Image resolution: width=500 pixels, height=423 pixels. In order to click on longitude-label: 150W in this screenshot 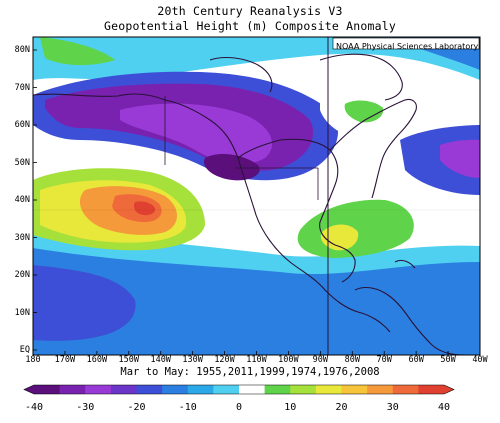, I will do `click(129, 360)`.